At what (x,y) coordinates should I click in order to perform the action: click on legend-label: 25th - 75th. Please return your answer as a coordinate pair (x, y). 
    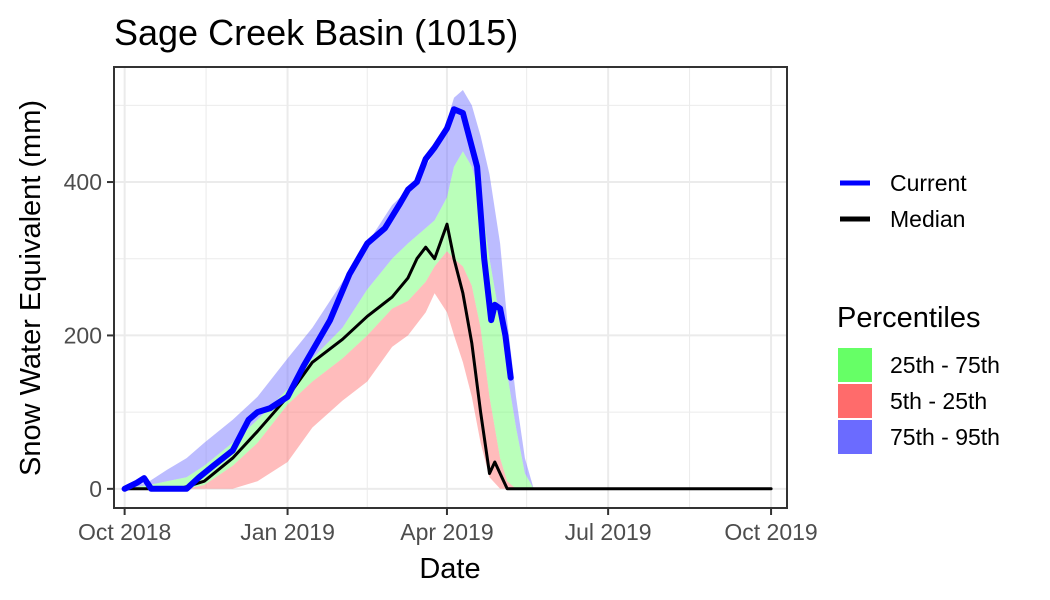
    Looking at the image, I should click on (945, 365).